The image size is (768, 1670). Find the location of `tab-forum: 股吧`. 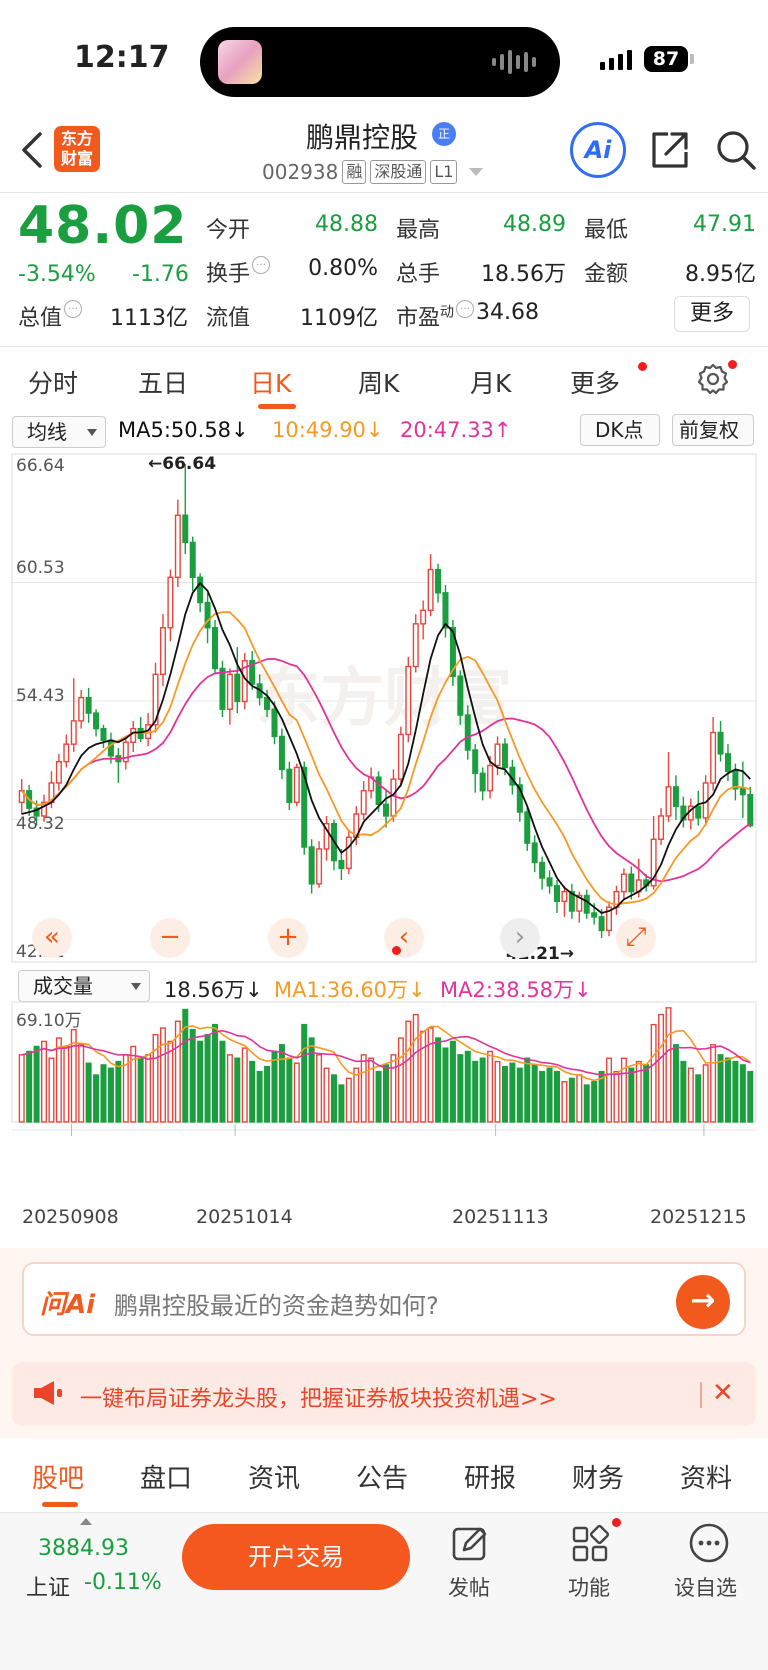

tab-forum: 股吧 is located at coordinates (58, 1479).